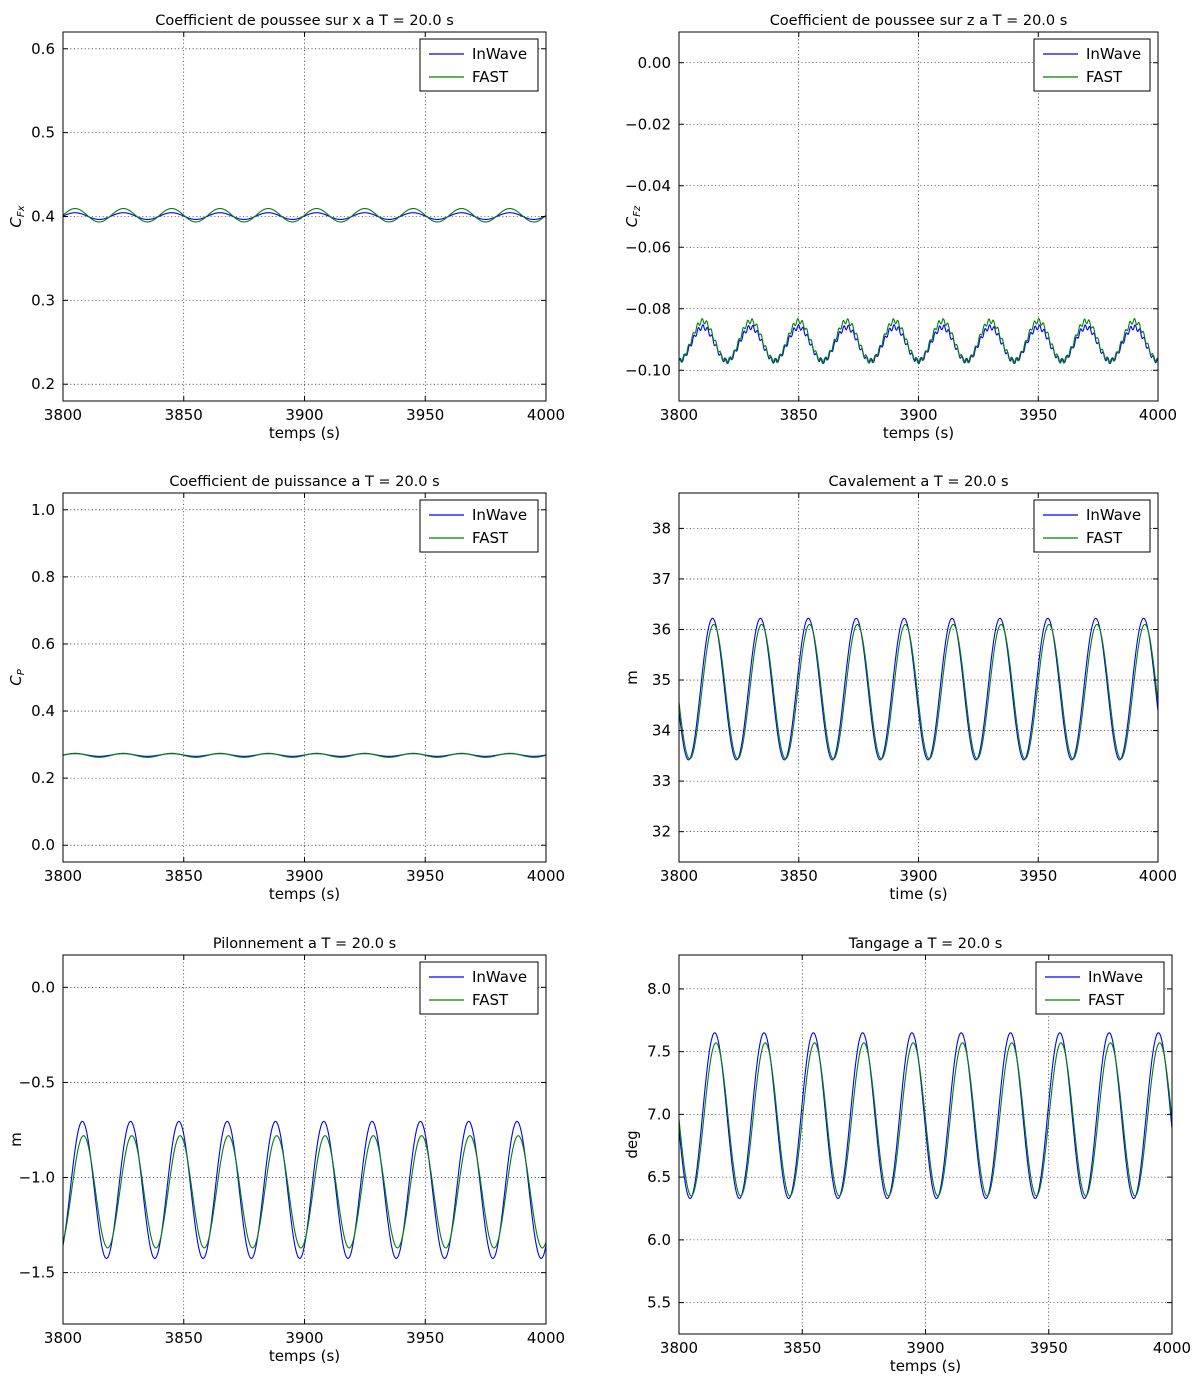  I want to click on y-tick-label: 36, so click(661, 629).